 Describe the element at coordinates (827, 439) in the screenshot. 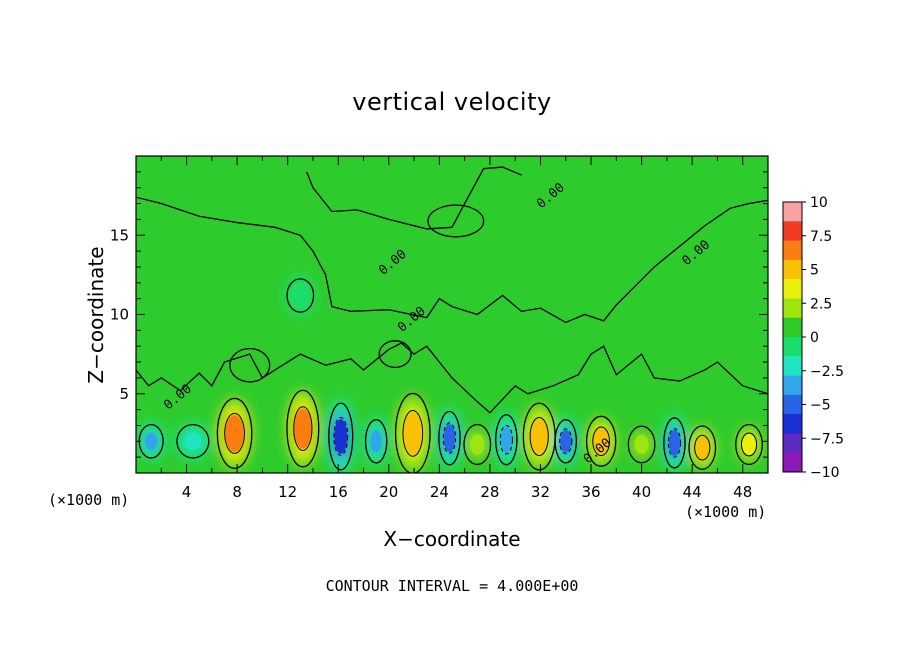

I see `colorbar-label: −7.5` at that location.